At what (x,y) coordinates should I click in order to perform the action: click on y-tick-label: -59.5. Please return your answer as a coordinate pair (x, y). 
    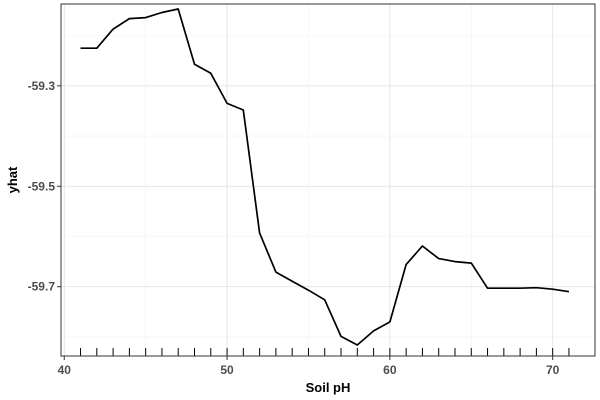
    Looking at the image, I should click on (42, 186).